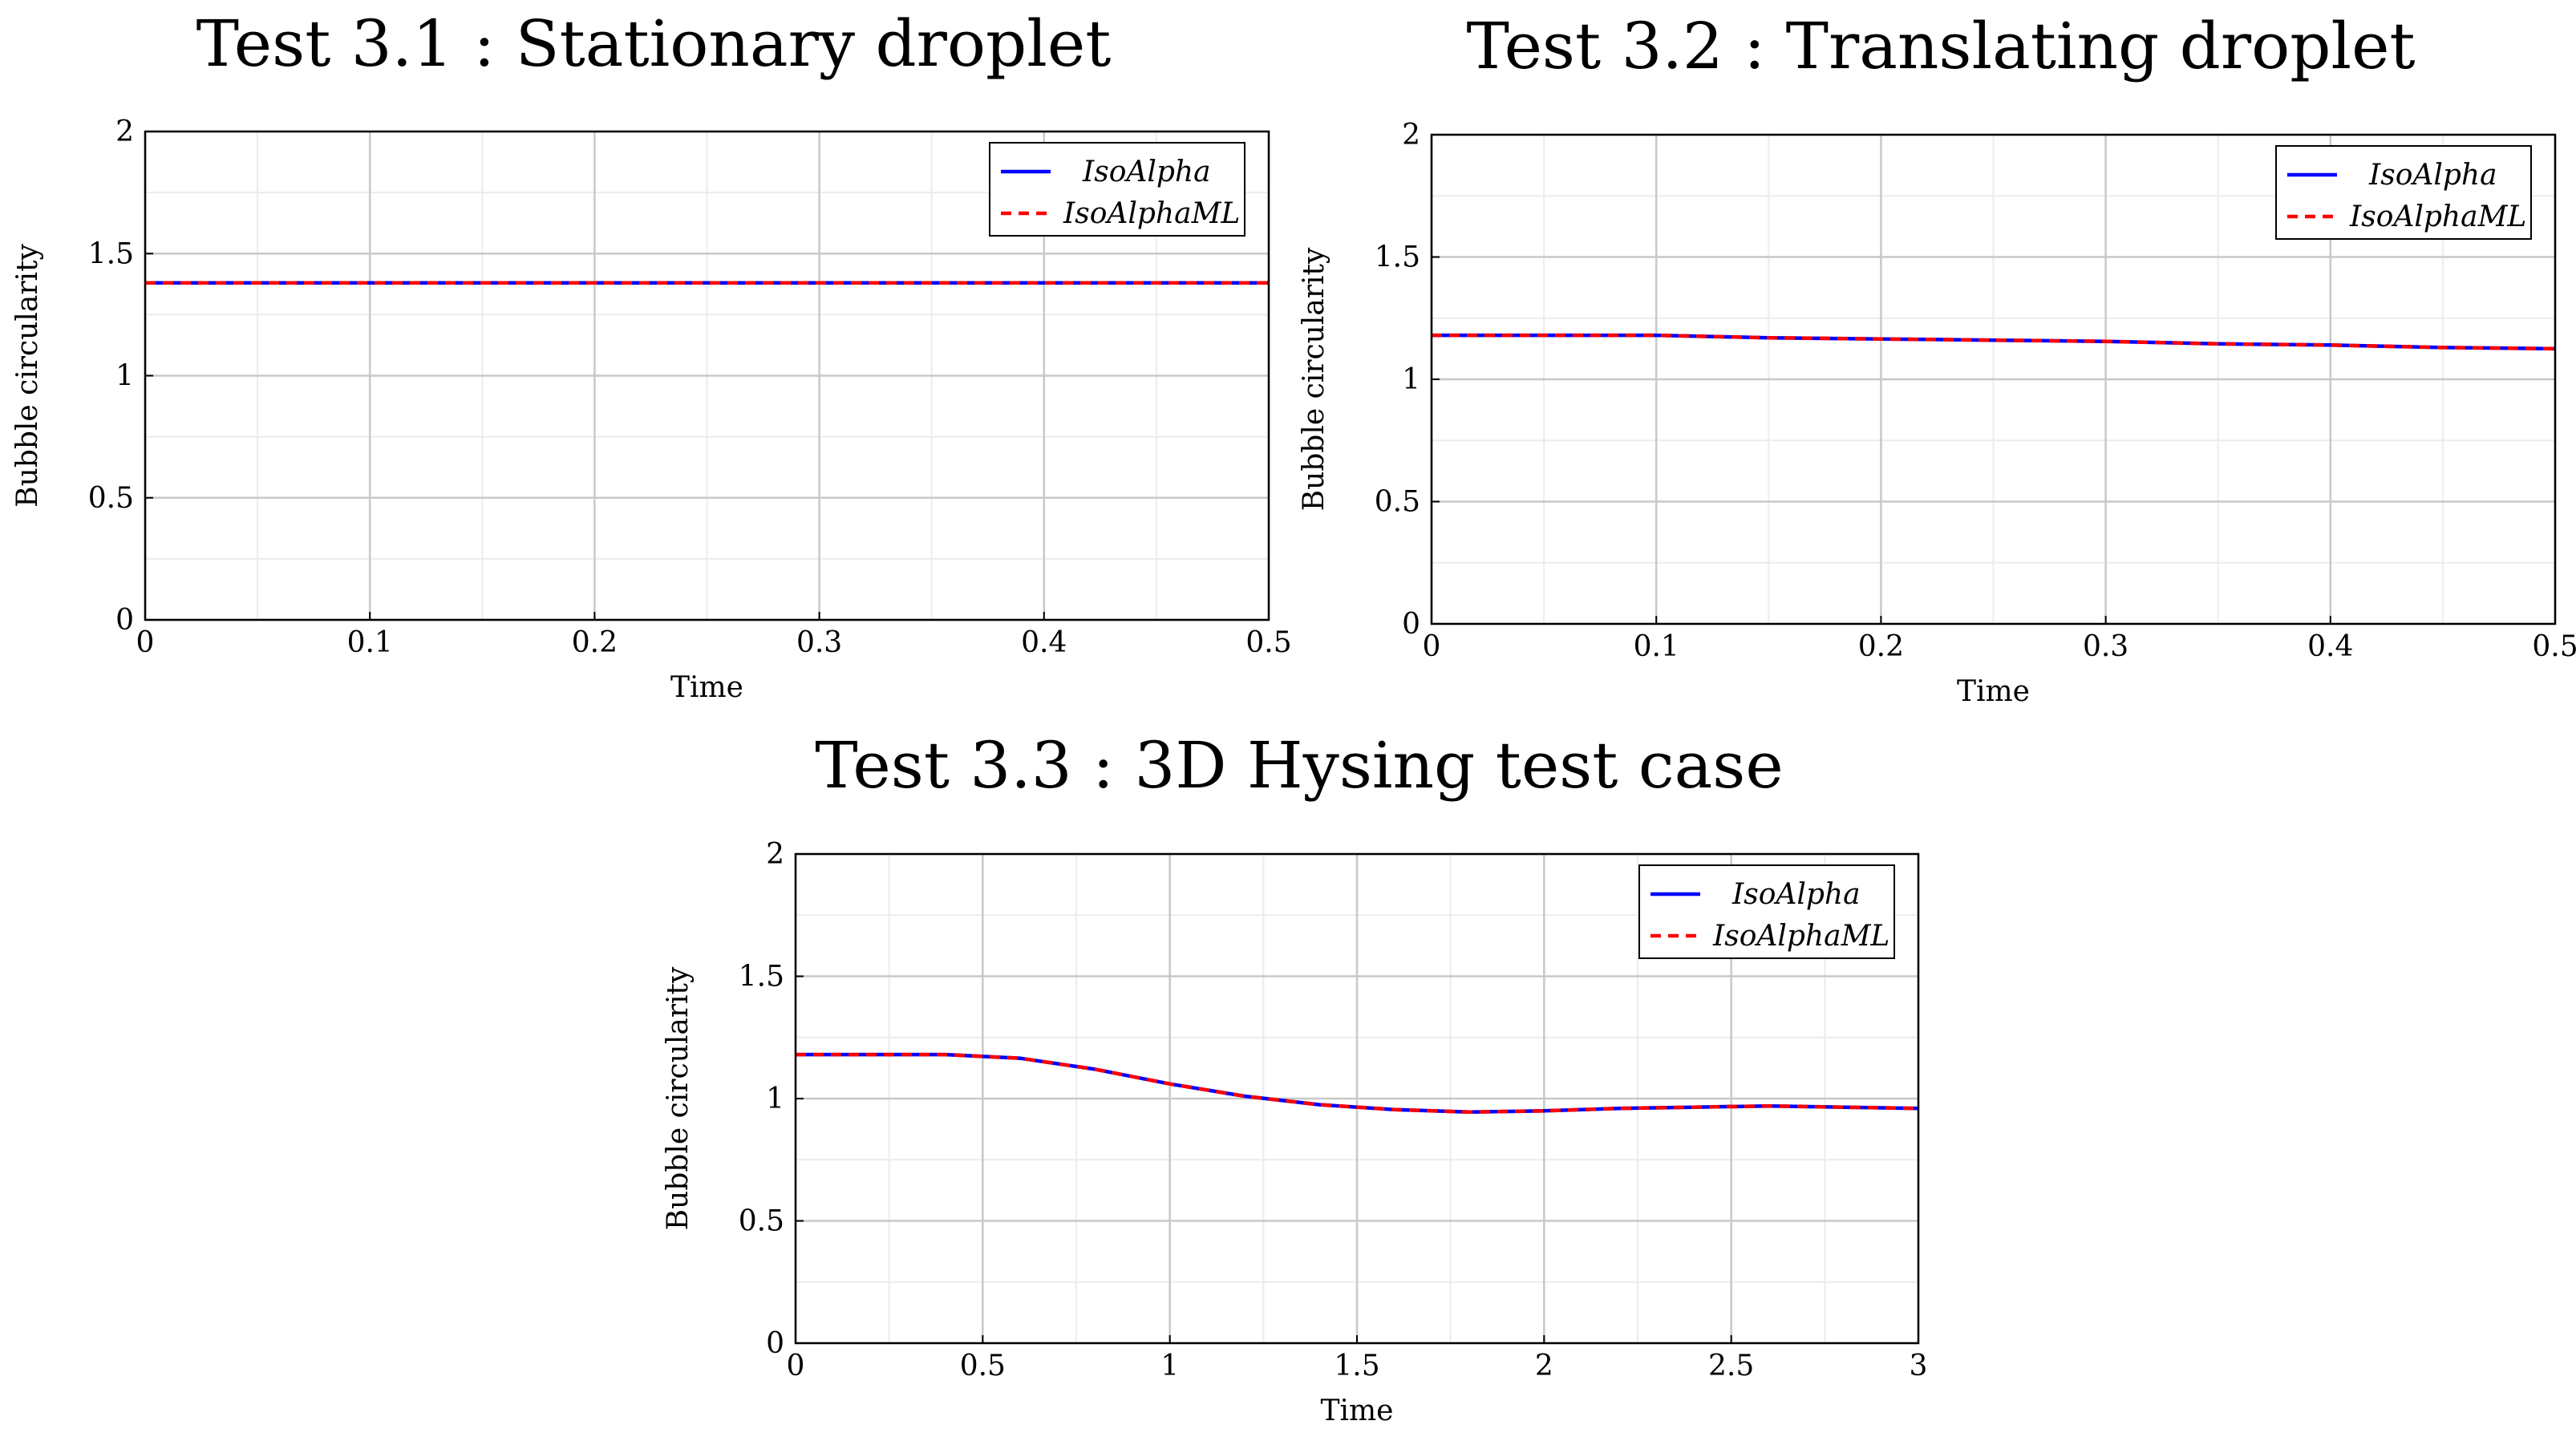 This screenshot has width=2576, height=1441. What do you see at coordinates (1544, 1366) in the screenshot?
I see `x-tick-label: 2` at bounding box center [1544, 1366].